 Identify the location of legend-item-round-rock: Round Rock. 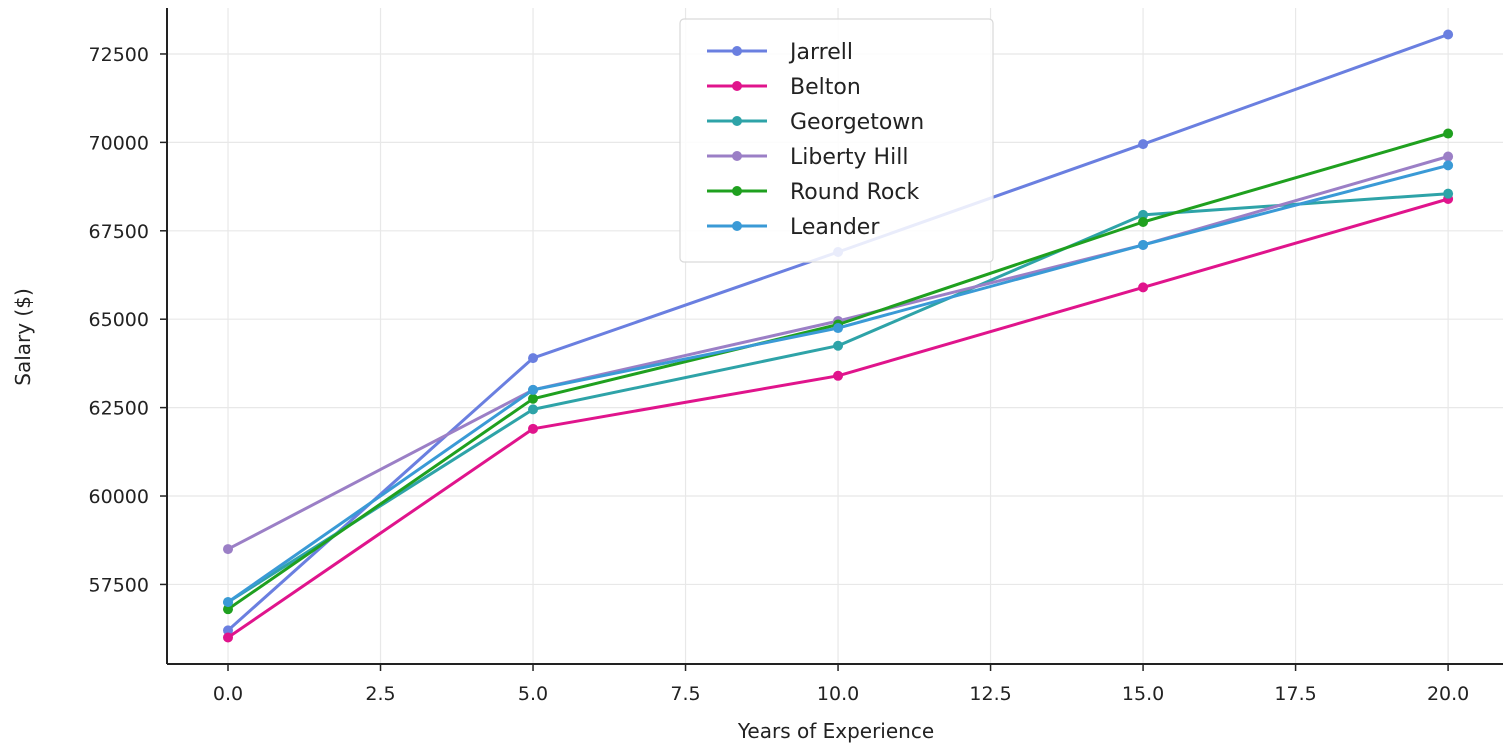
(813, 192).